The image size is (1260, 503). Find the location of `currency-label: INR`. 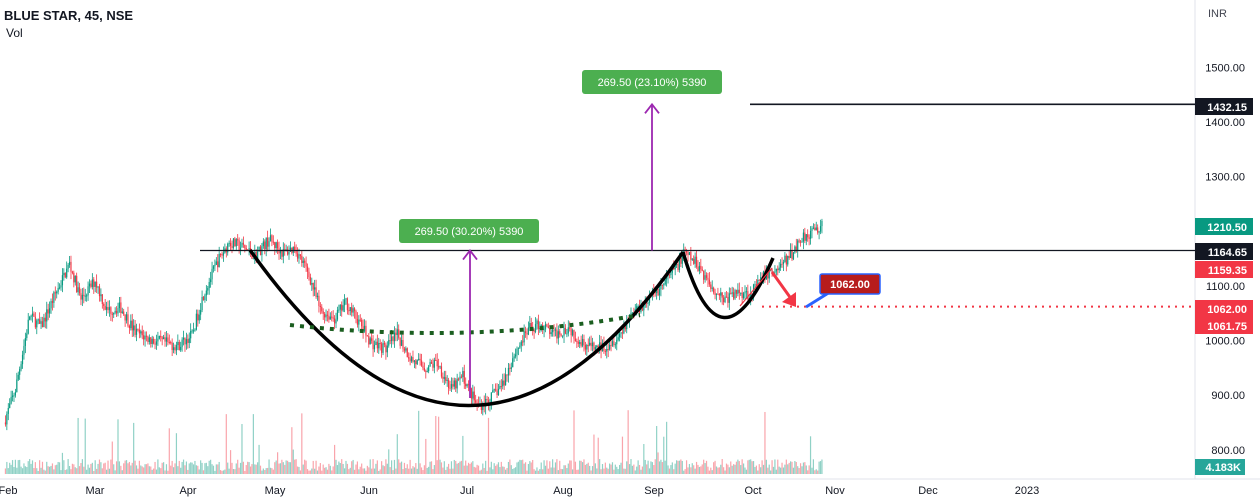

currency-label: INR is located at coordinates (1217, 14).